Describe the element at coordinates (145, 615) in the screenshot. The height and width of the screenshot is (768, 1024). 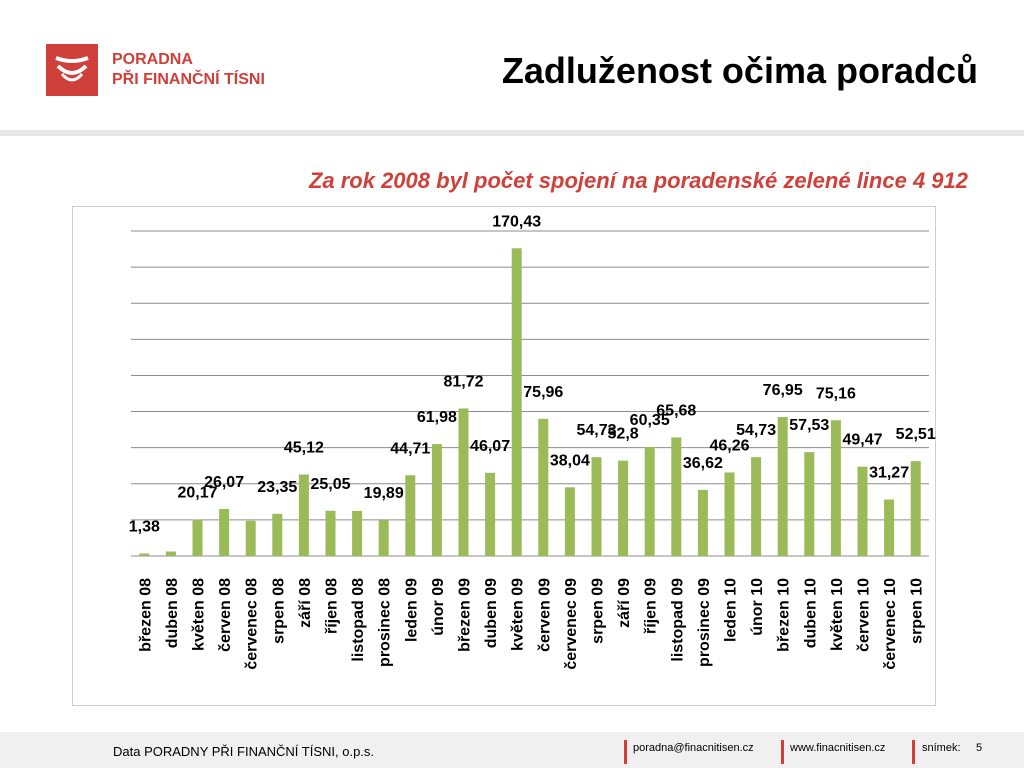
I see `category-label: březen 08` at that location.